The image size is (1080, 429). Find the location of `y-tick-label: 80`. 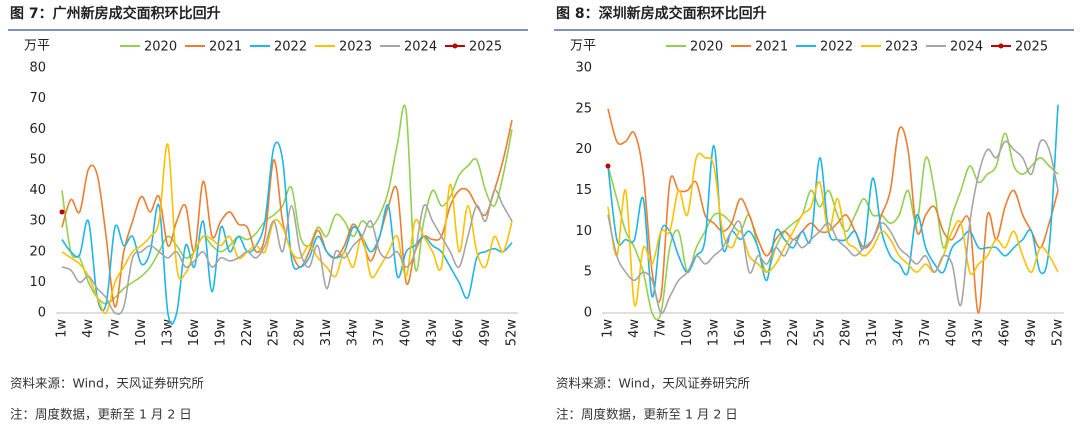

y-tick-label: 80 is located at coordinates (37, 68).